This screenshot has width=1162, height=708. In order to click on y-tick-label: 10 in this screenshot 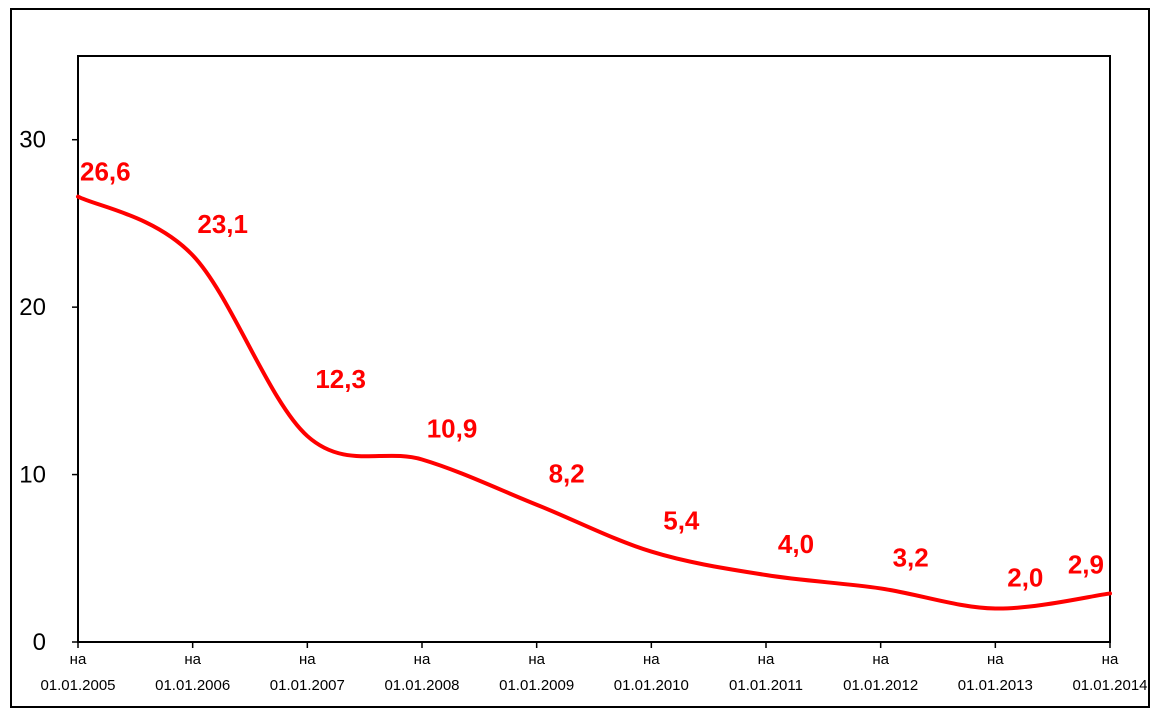, I will do `click(32, 475)`.